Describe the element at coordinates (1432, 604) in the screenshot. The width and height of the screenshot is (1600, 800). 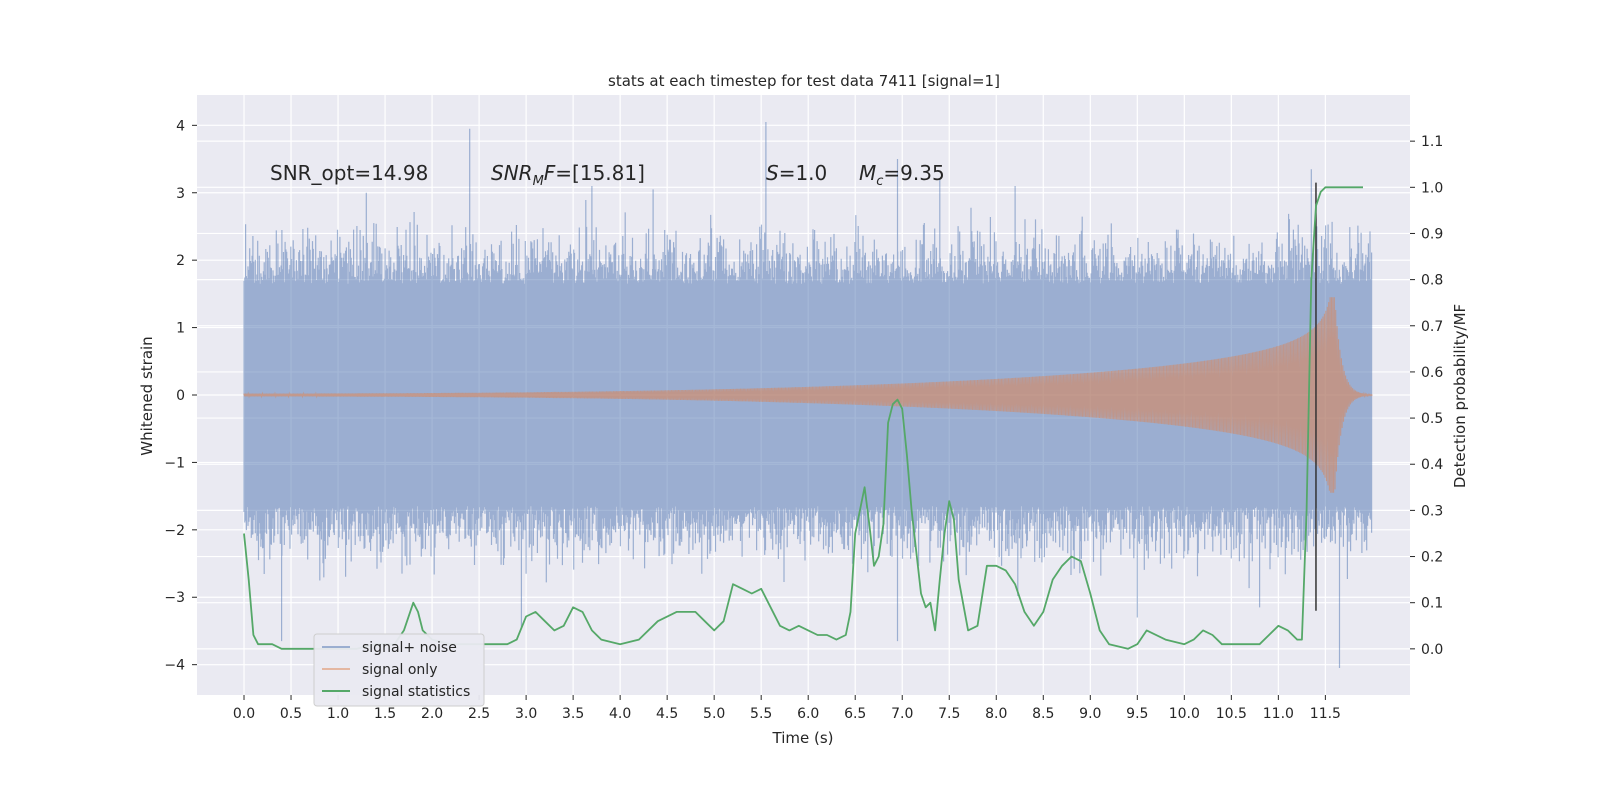
I see `y2-tick-label: 0.1` at that location.